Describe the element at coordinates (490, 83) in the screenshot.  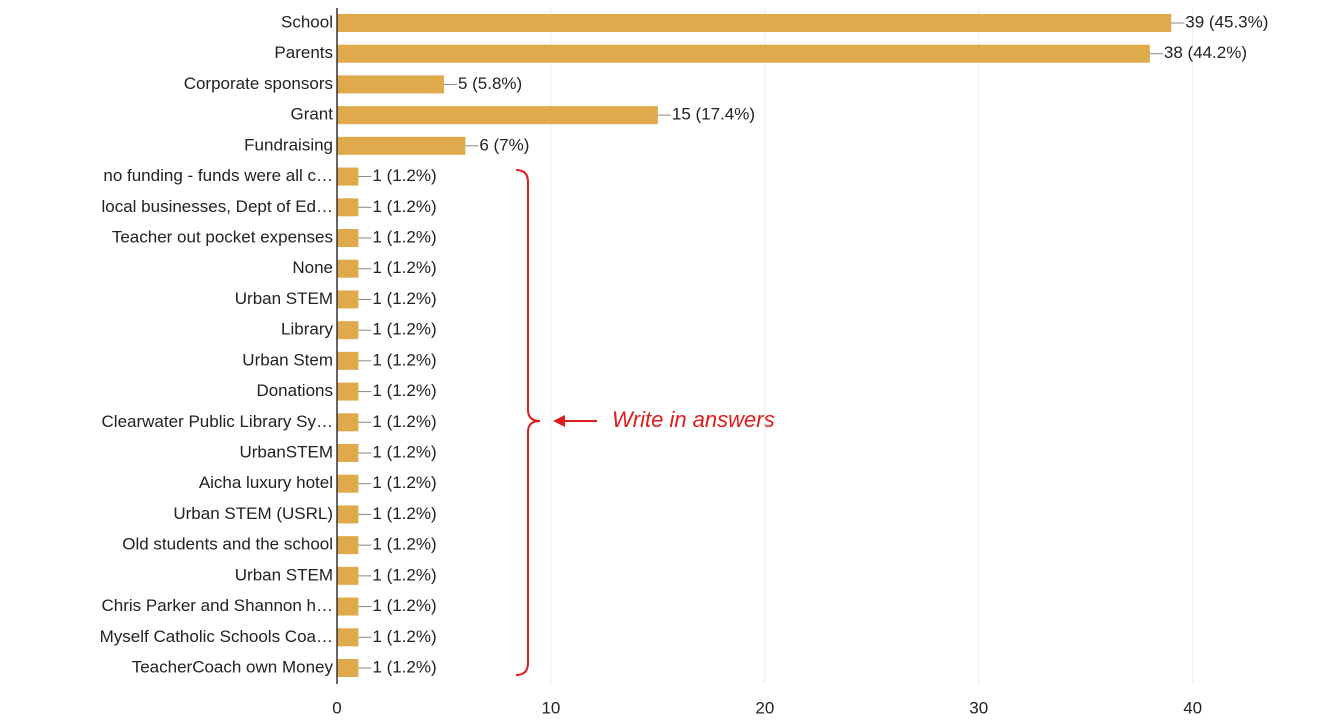
I see `value-label: 5 (5.8%)` at that location.